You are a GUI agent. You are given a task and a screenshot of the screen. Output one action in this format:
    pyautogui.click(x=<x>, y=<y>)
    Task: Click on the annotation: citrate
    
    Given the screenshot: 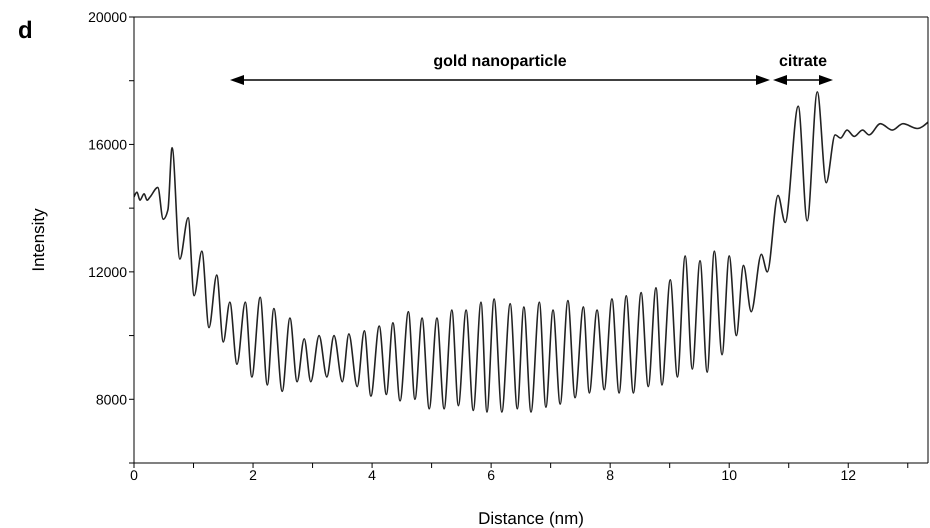 What is the action you would take?
    pyautogui.click(x=803, y=61)
    